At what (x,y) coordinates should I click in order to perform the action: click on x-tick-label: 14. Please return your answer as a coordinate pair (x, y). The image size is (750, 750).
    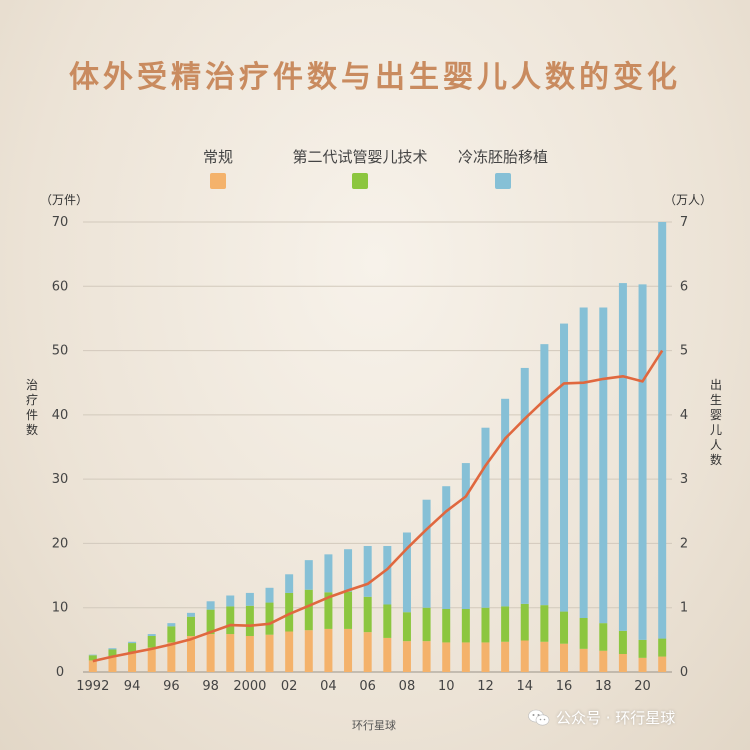
    Looking at the image, I should click on (524, 686).